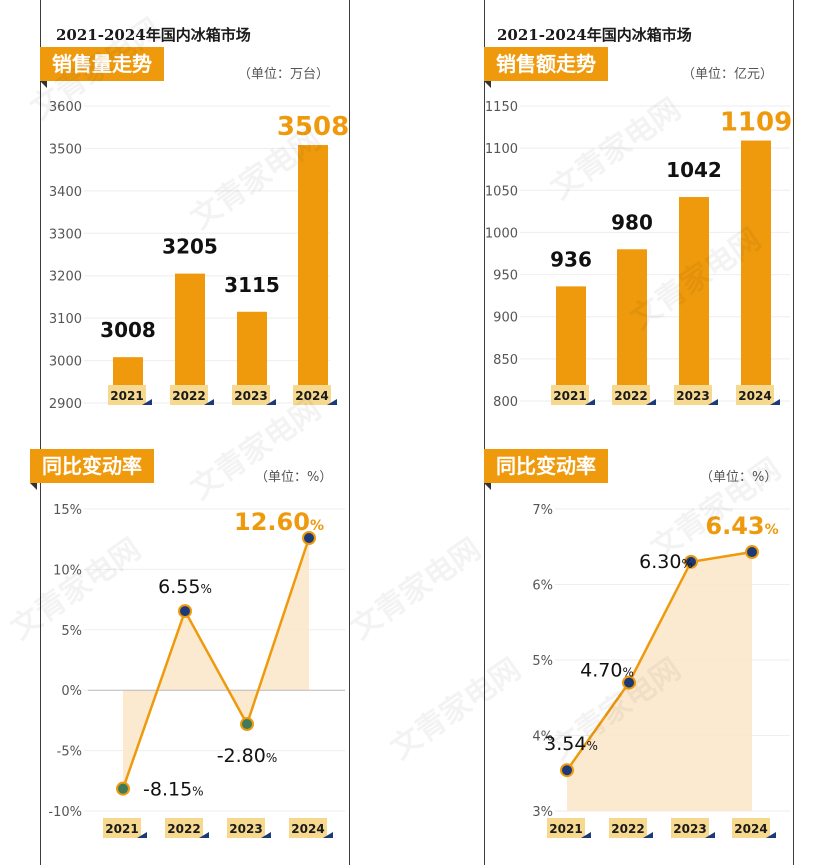 Image resolution: width=830 pixels, height=865 pixels. I want to click on sales-ytick-label: 800, so click(505, 402).